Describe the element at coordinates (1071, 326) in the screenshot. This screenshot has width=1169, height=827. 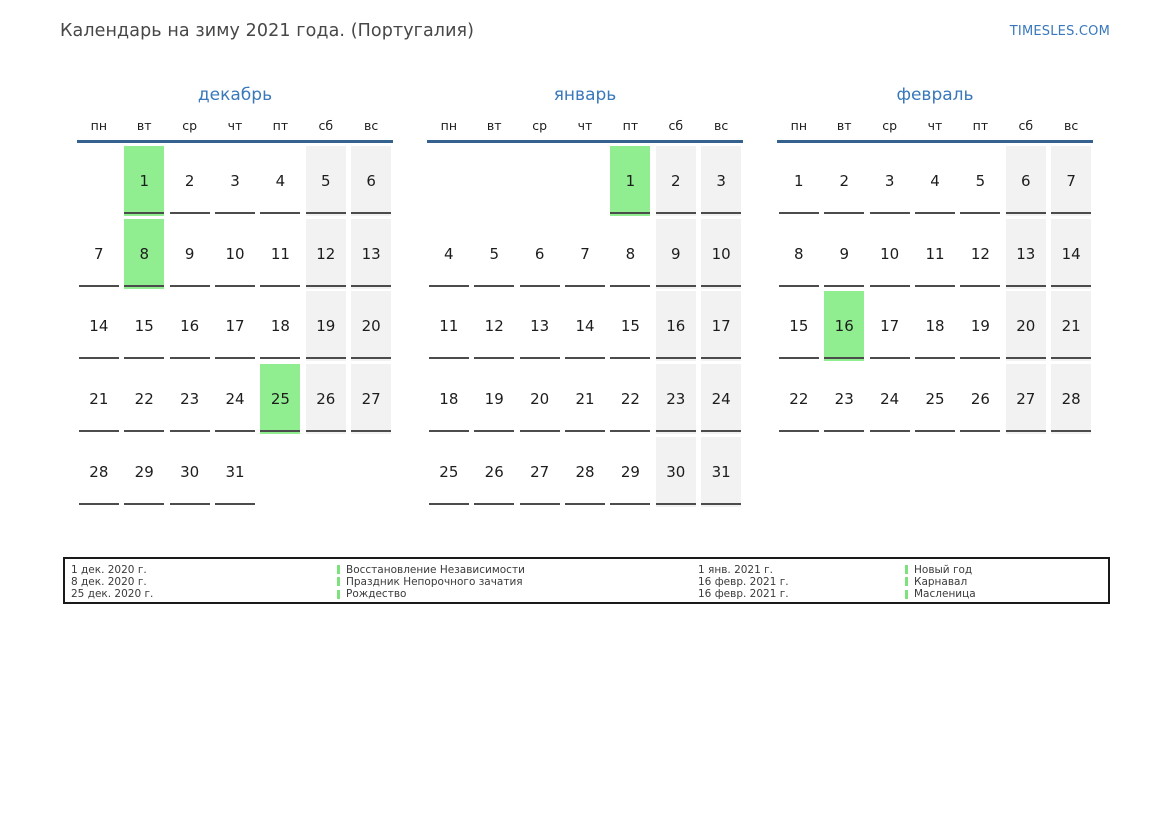
I see `day-cell-february-21: 21` at that location.